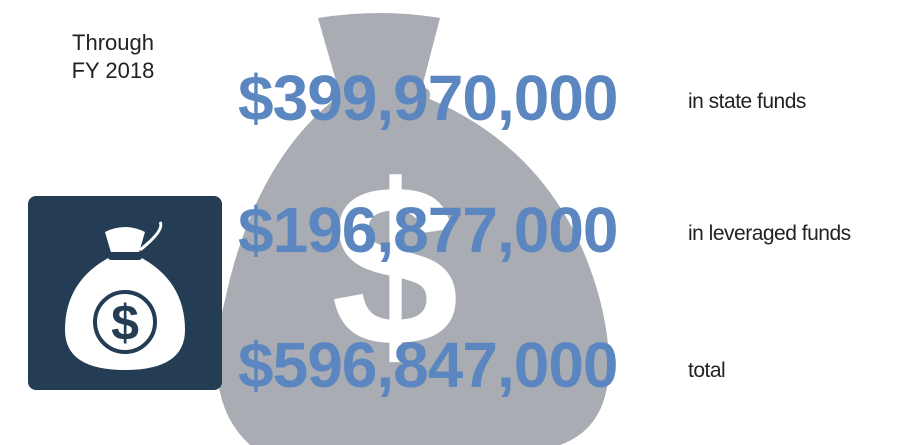 Image resolution: width=922 pixels, height=445 pixels. I want to click on icon: $, so click(125, 293).